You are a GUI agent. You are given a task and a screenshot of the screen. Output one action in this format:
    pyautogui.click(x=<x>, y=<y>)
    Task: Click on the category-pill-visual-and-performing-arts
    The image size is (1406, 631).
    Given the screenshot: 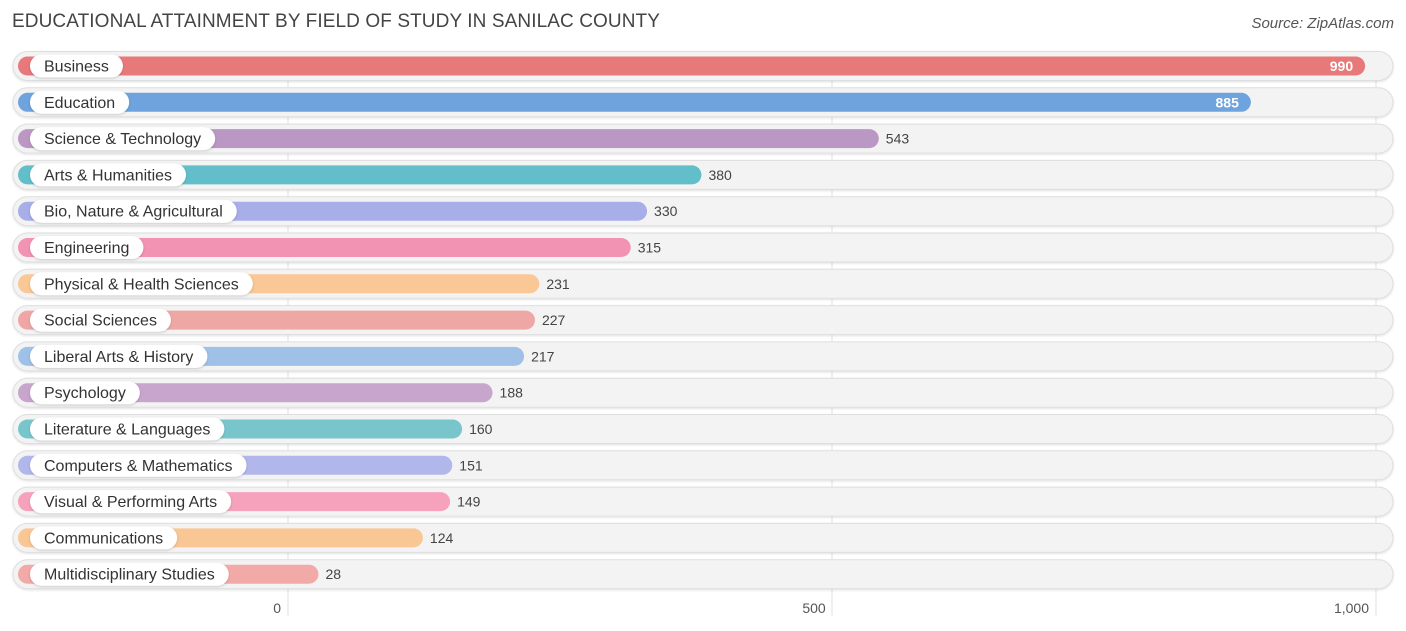 What is the action you would take?
    pyautogui.click(x=131, y=502)
    